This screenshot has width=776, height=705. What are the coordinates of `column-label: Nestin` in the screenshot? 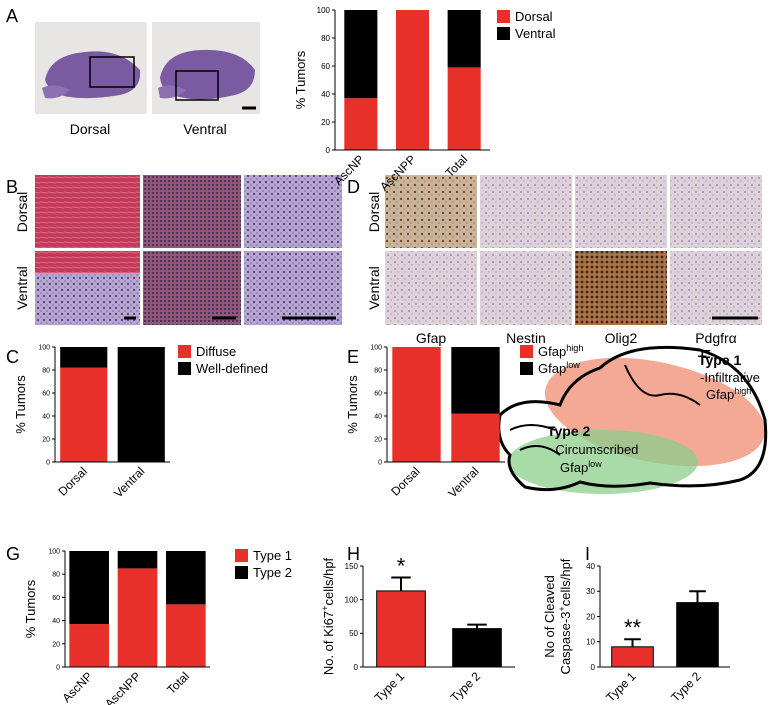 It's located at (526, 338).